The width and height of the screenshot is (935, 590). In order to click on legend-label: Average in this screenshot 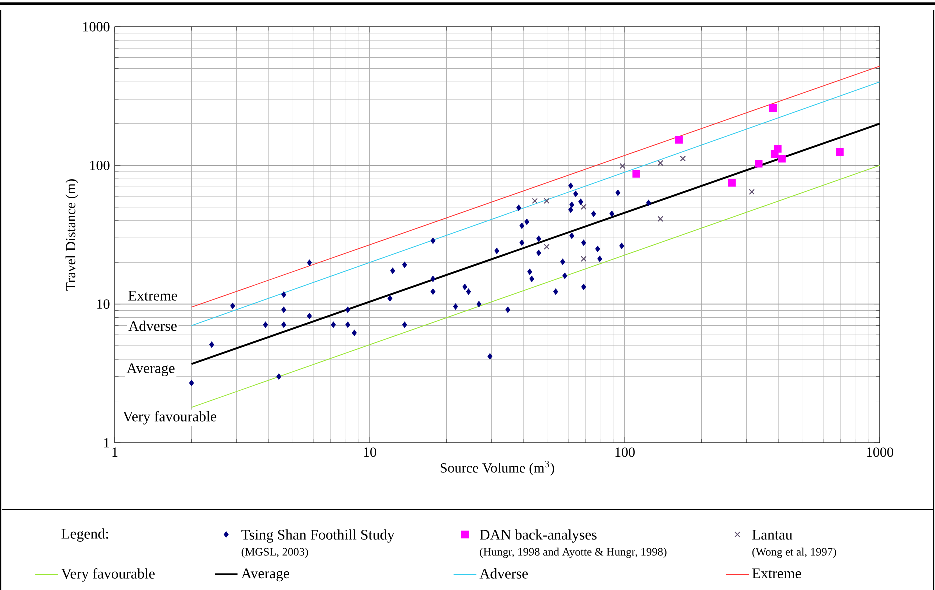, I will do `click(266, 575)`.